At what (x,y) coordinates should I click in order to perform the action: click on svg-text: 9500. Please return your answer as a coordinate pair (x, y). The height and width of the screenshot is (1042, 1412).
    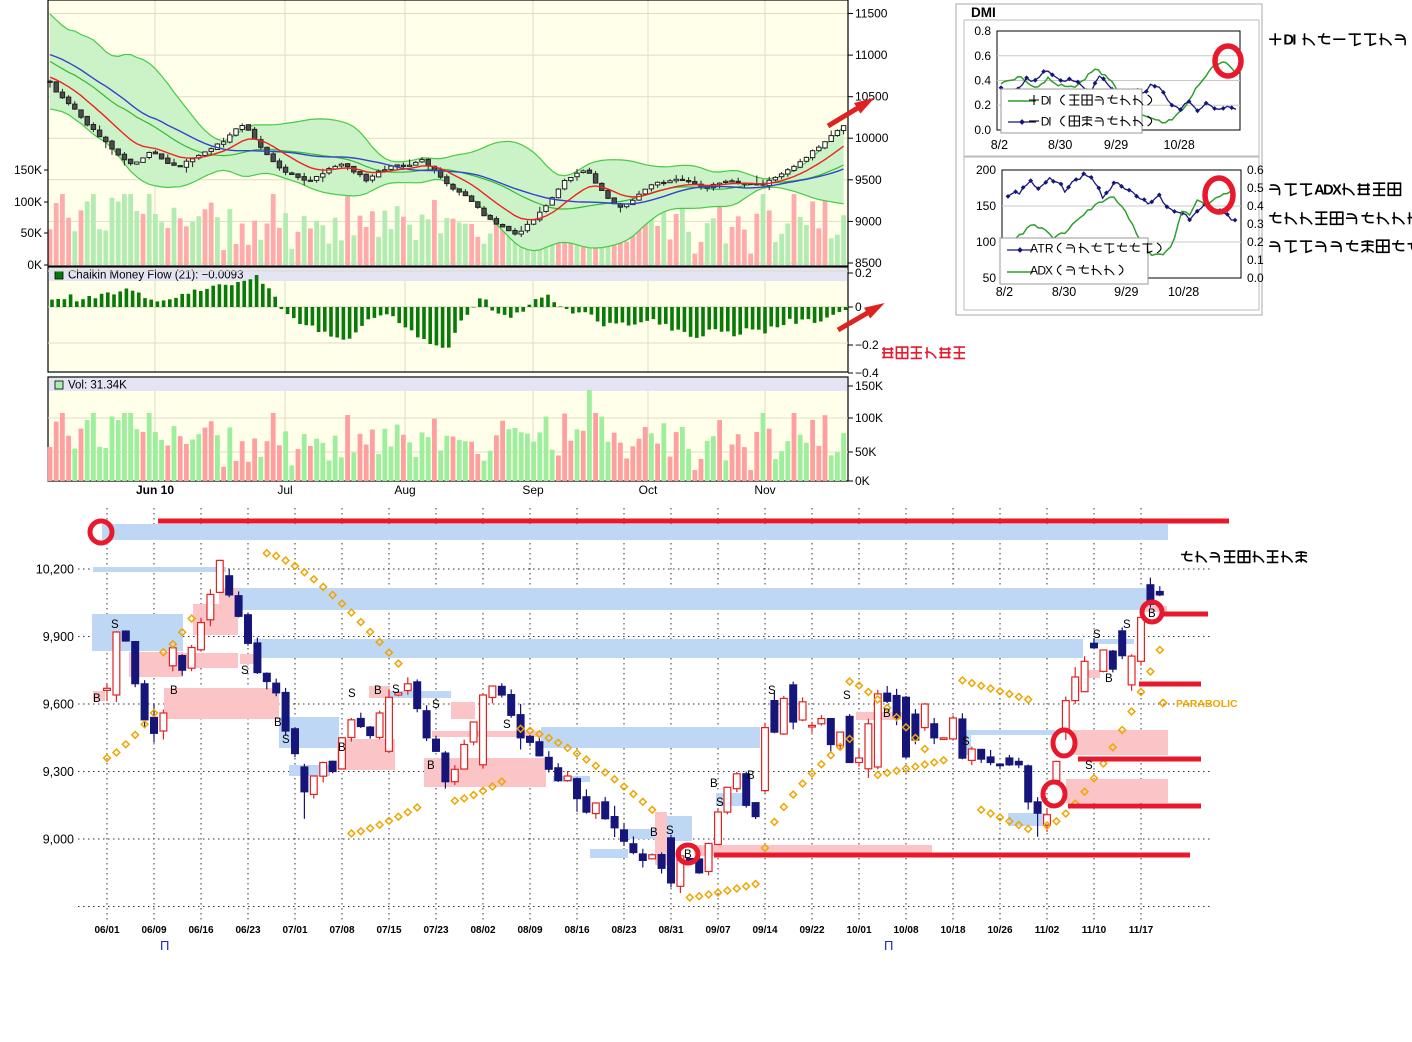
    Looking at the image, I should click on (868, 180).